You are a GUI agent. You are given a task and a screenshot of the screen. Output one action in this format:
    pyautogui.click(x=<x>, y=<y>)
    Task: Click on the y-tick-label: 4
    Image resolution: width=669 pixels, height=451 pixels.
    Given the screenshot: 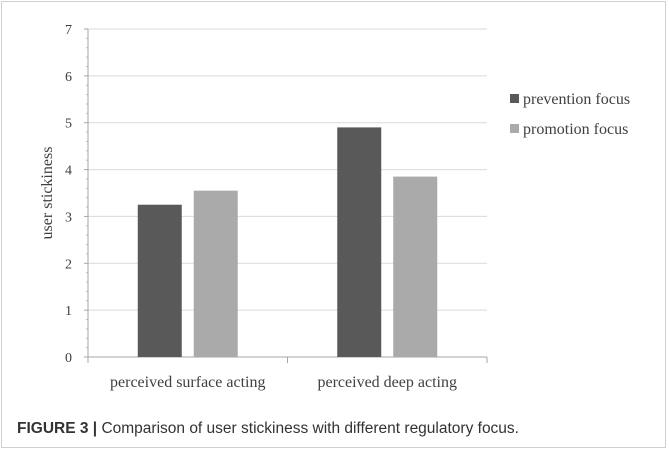 What is the action you would take?
    pyautogui.click(x=68, y=171)
    